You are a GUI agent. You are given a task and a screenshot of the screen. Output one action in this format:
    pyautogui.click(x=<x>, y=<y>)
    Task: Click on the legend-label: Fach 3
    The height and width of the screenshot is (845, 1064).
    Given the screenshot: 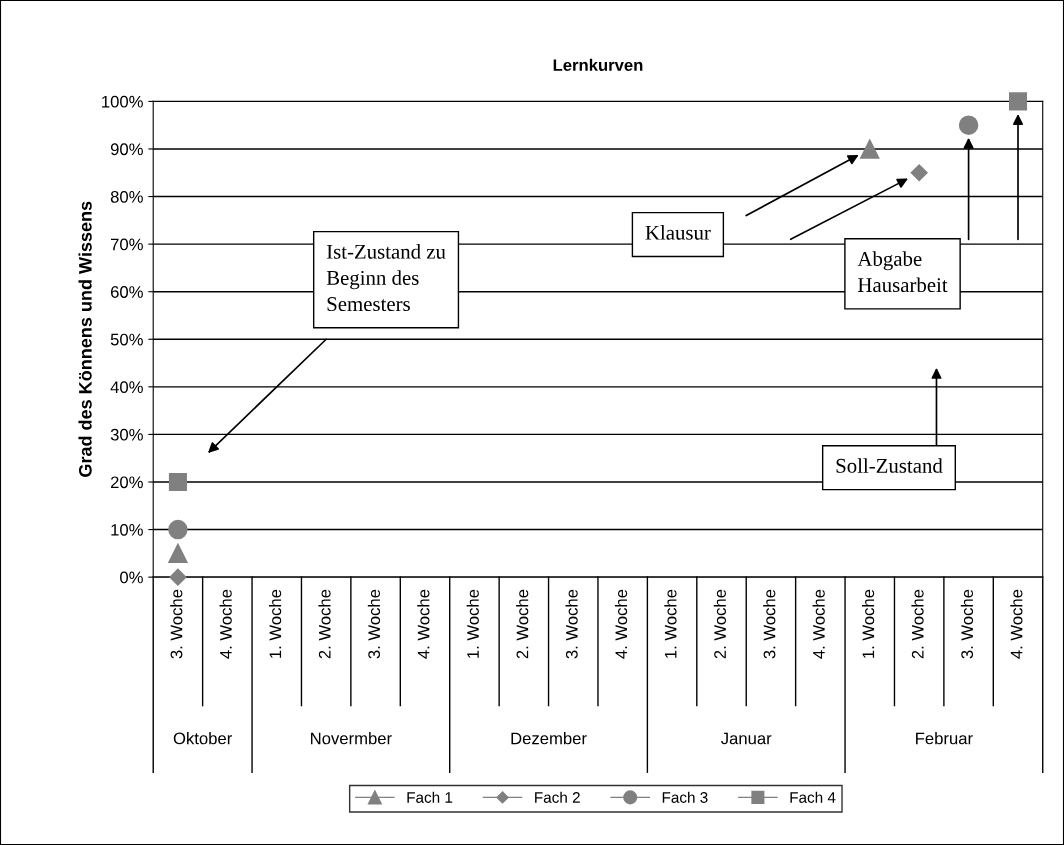 What is the action you would take?
    pyautogui.click(x=685, y=797)
    